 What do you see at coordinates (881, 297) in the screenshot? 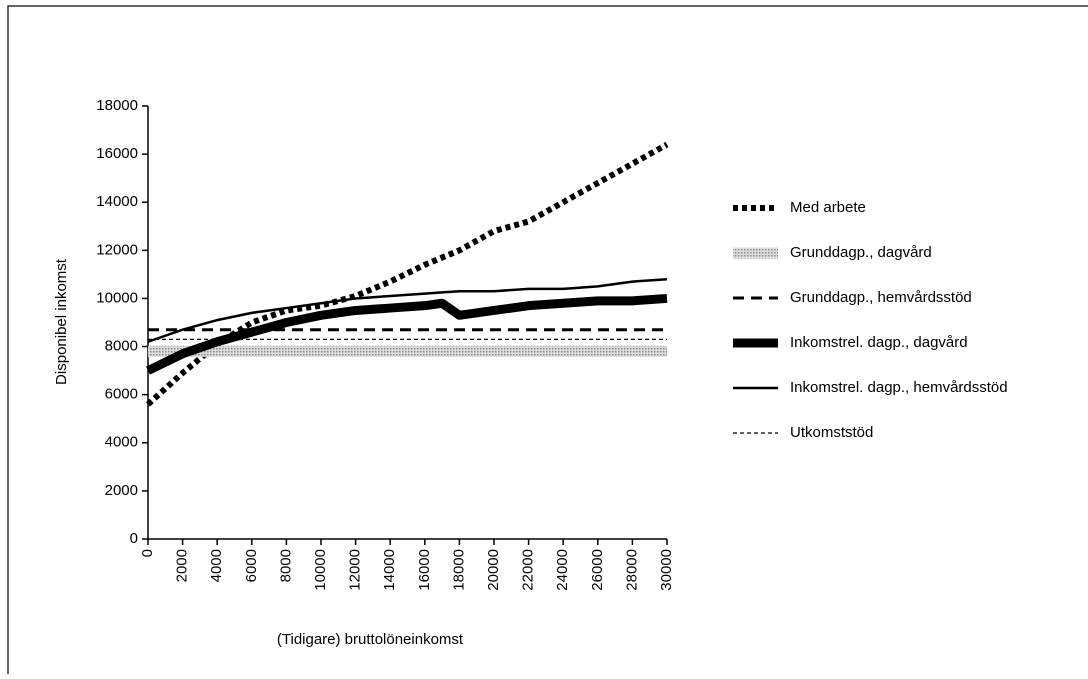
I see `legend-label: Grunddagp., hemvårdsstöd` at bounding box center [881, 297].